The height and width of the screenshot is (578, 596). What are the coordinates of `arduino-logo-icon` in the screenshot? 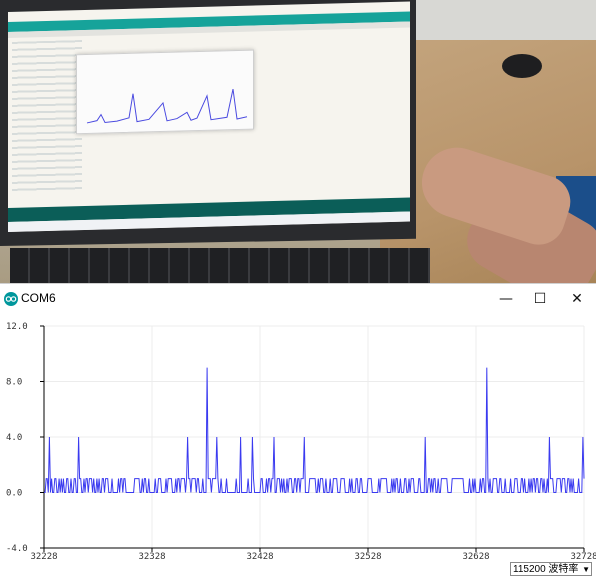 It's located at (11, 299).